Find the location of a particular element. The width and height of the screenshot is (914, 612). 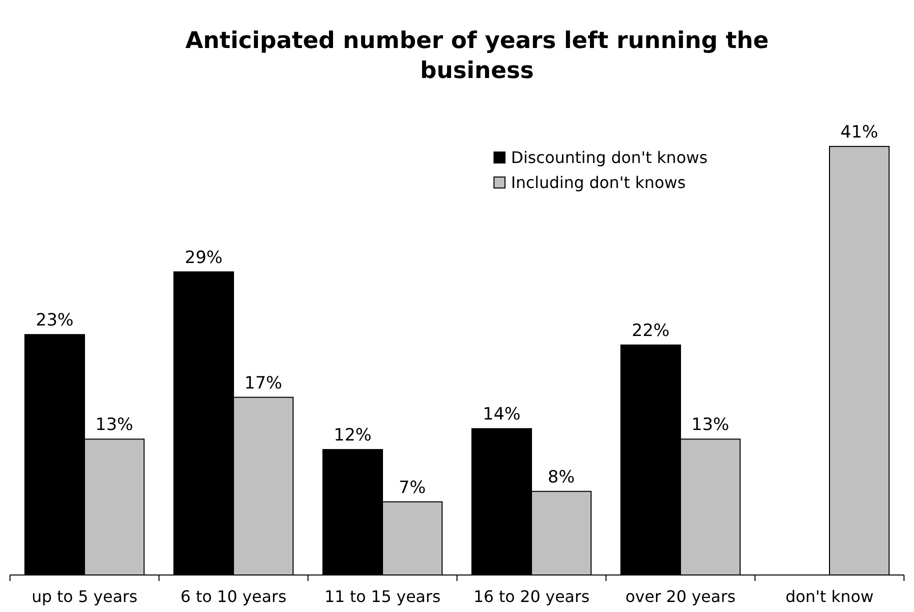

x-tick-label: don't know is located at coordinates (829, 596).